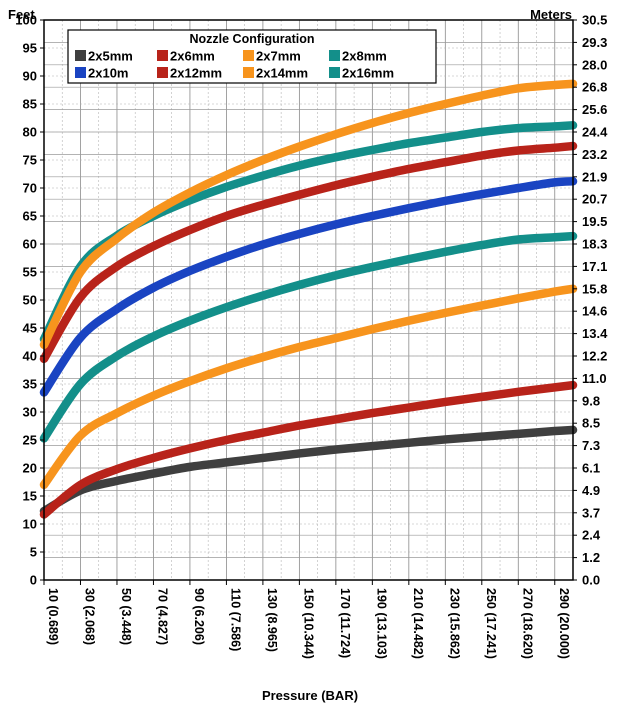 This screenshot has height=705, width=619. What do you see at coordinates (30, 104) in the screenshot?
I see `y-left-tick-label: 85` at bounding box center [30, 104].